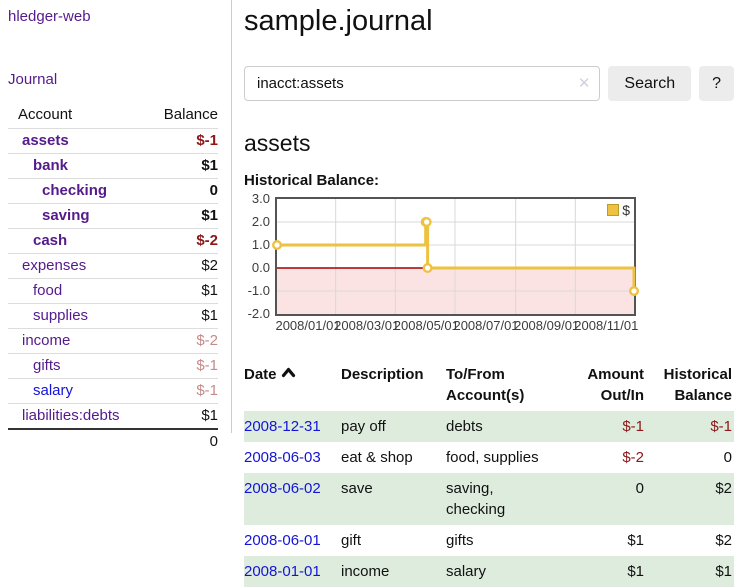 The image size is (742, 587). Describe the element at coordinates (75, 190) in the screenshot. I see `account-link-checking: checking` at that location.